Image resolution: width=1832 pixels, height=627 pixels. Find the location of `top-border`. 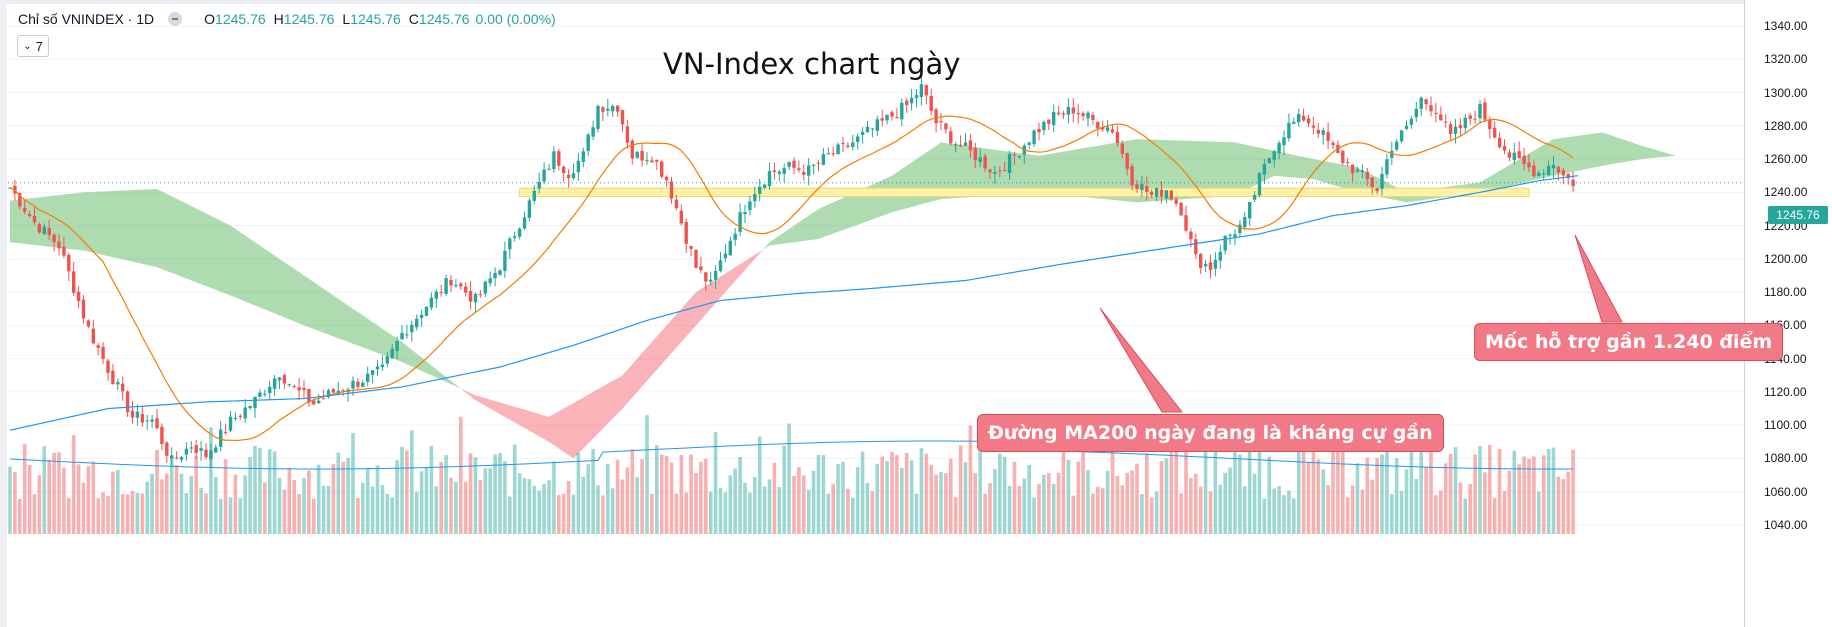

top-border is located at coordinates (916, 2).